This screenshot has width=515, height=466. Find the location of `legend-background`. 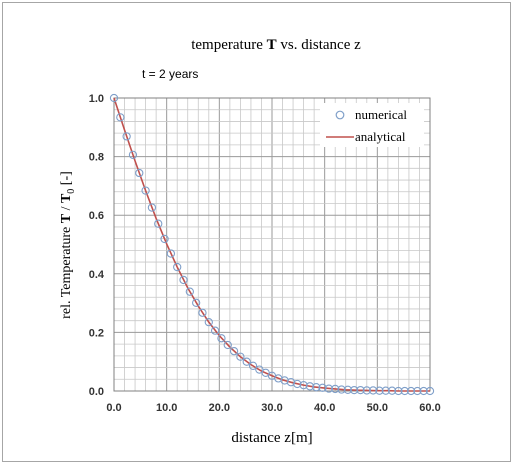

legend-background is located at coordinates (372, 125).